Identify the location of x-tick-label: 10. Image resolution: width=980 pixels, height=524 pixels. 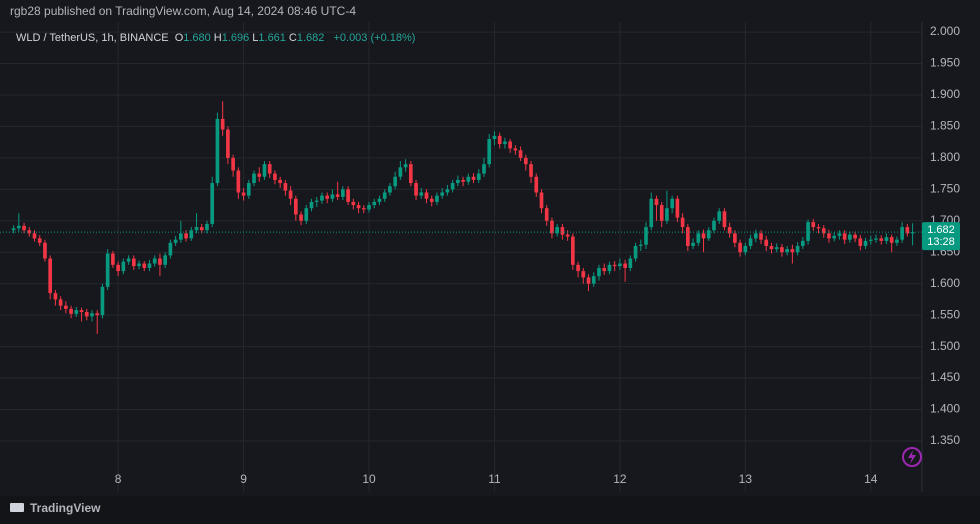
(369, 479).